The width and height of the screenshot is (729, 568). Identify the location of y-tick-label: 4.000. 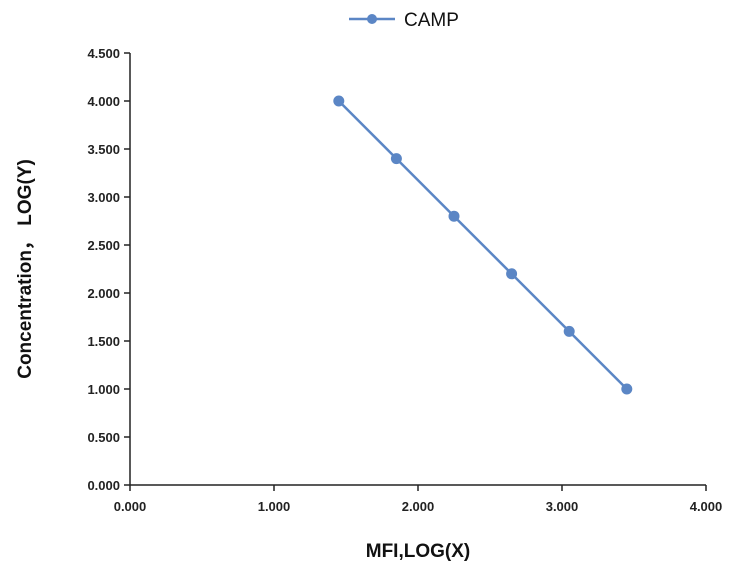
(103, 101).